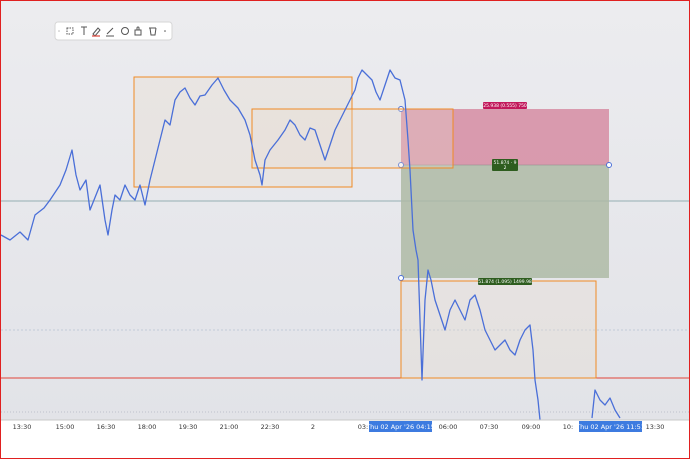  What do you see at coordinates (188, 427) in the screenshot?
I see `time-label: 19:30` at bounding box center [188, 427].